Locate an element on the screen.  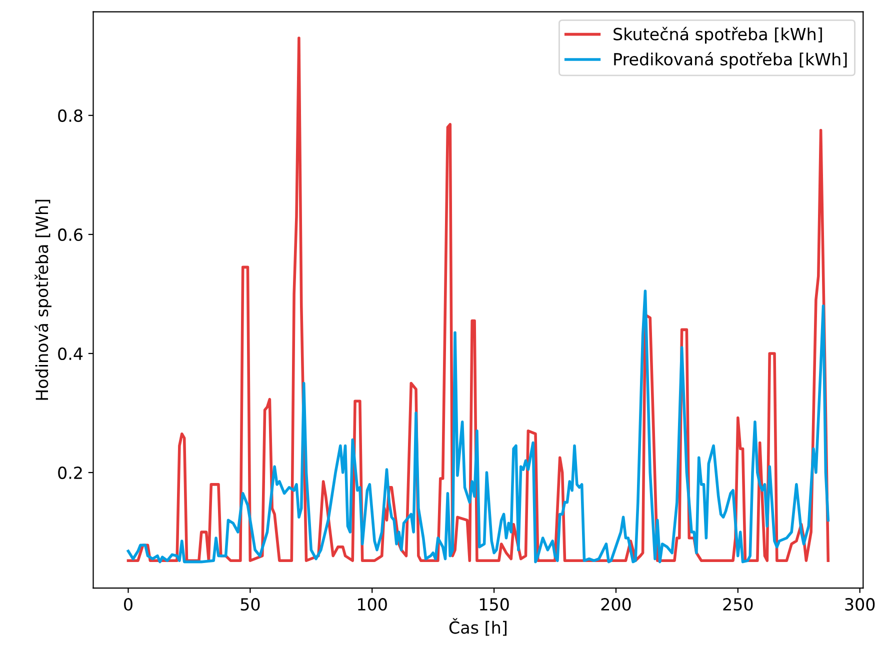
legend-label: Skutečná spotřeba [kWh] is located at coordinates (718, 35).